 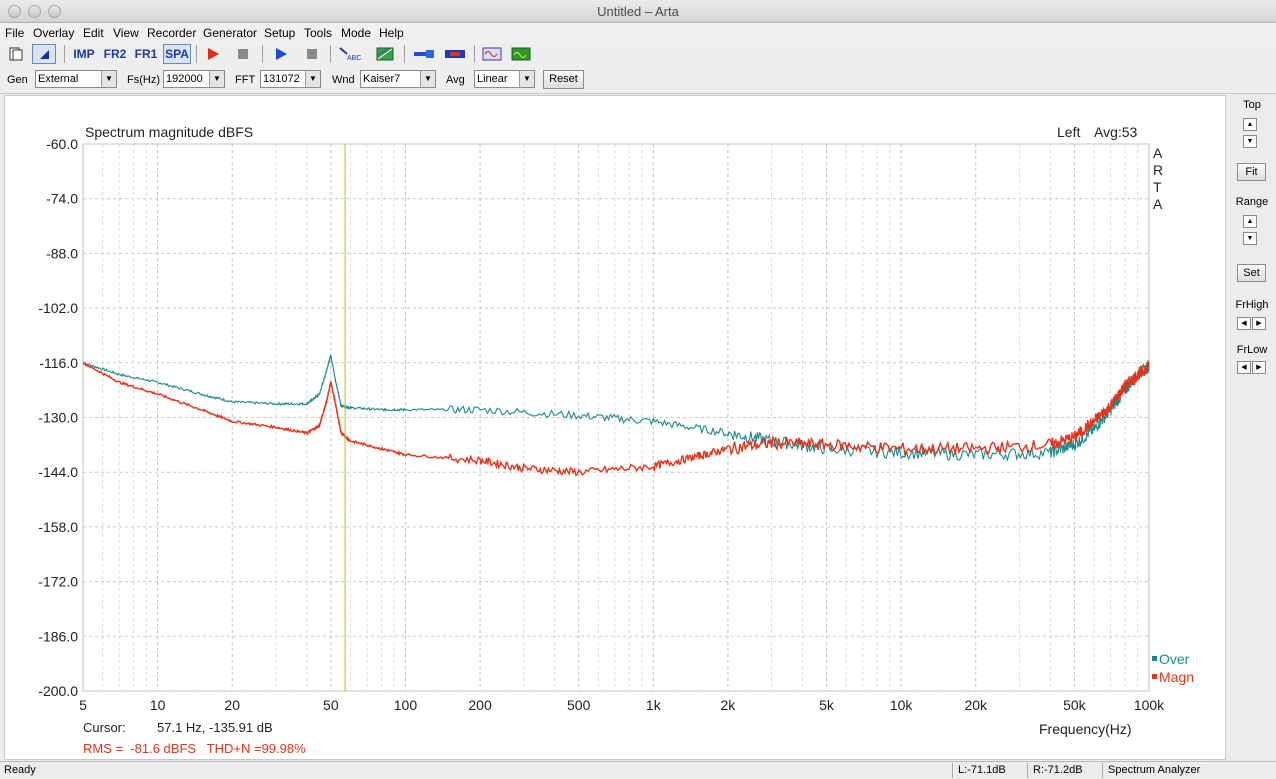 What do you see at coordinates (104, 727) in the screenshot?
I see `cursor-label: Cursor:` at bounding box center [104, 727].